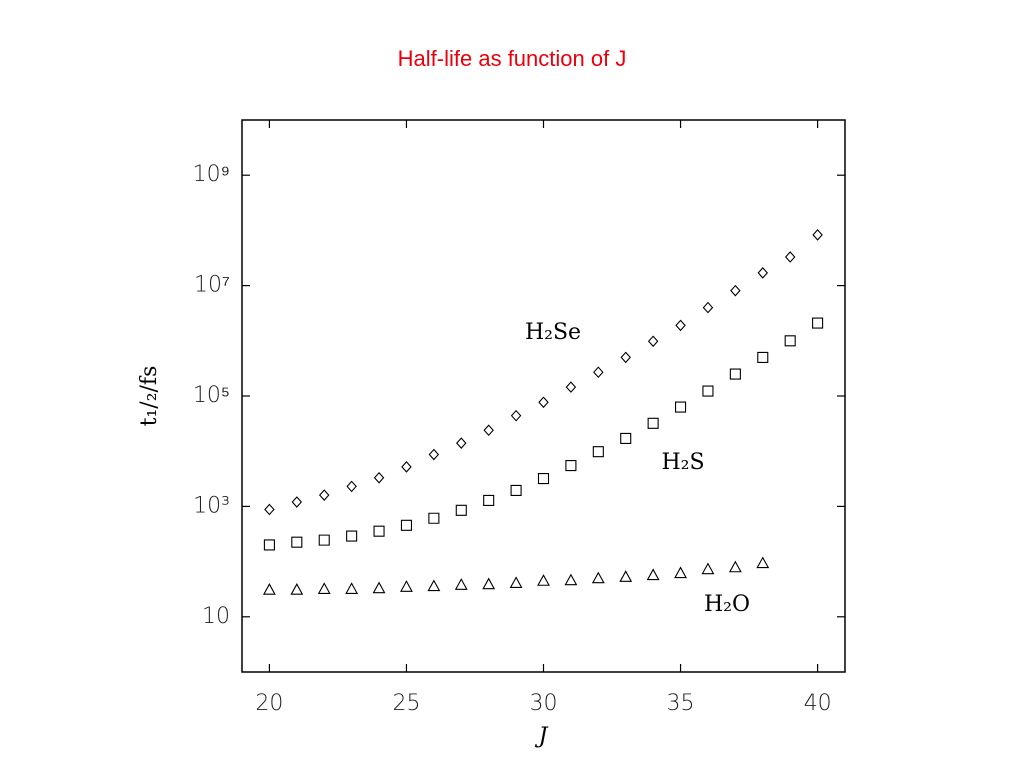  Describe the element at coordinates (211, 395) in the screenshot. I see `y-tick-label: 10⁵` at that location.